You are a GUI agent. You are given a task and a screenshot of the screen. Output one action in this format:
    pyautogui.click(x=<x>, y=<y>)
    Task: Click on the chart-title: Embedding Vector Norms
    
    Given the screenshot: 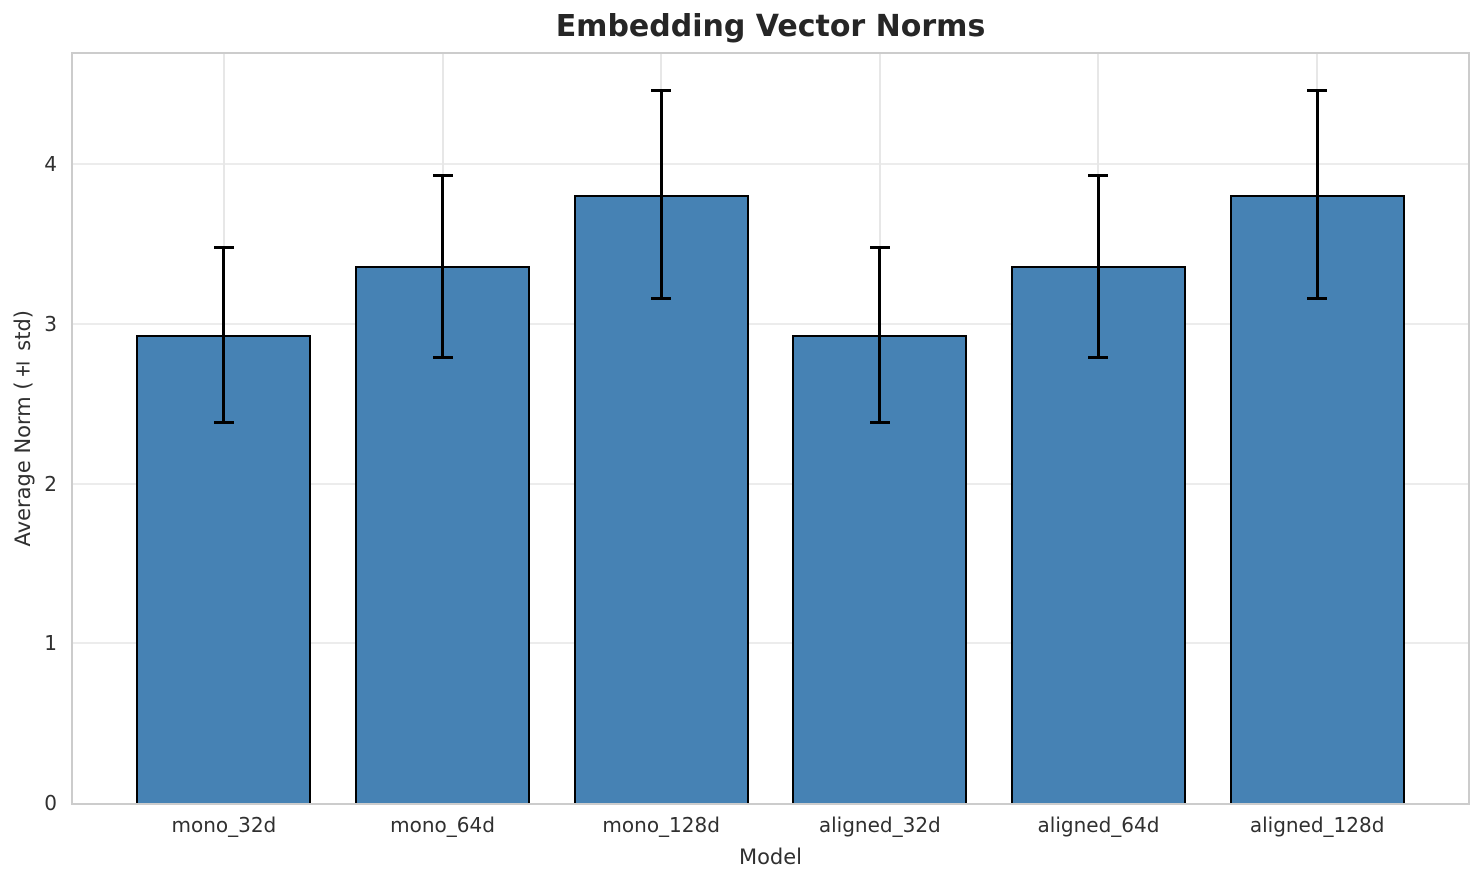 What is the action you would take?
    pyautogui.click(x=770, y=26)
    